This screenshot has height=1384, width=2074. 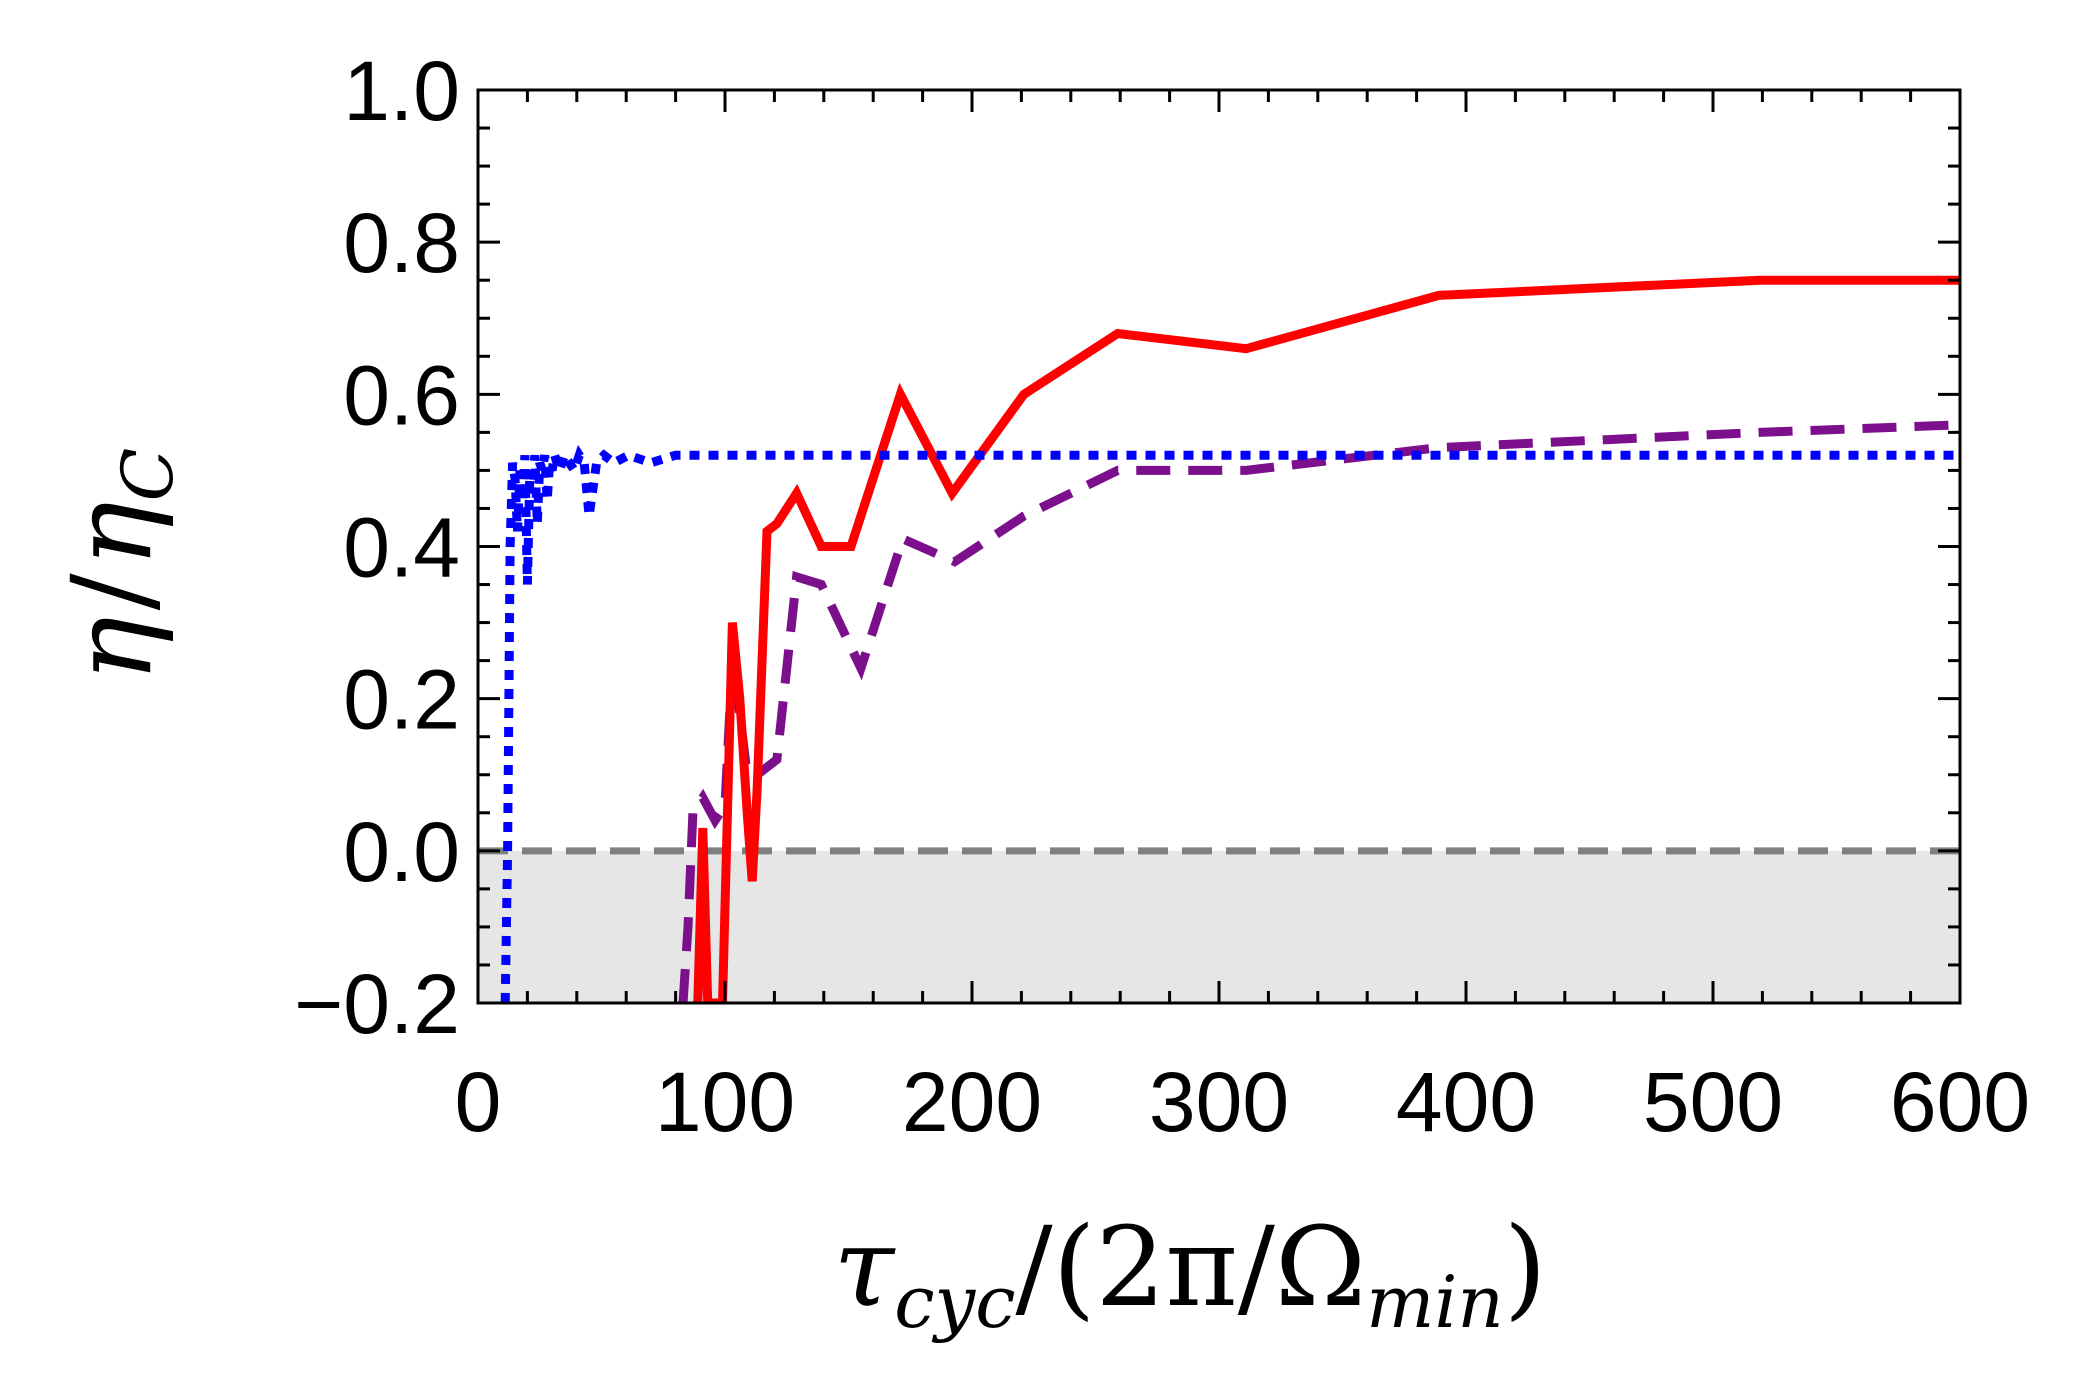 What do you see at coordinates (954, 1302) in the screenshot?
I see `x-label-main-subscript: cyc` at bounding box center [954, 1302].